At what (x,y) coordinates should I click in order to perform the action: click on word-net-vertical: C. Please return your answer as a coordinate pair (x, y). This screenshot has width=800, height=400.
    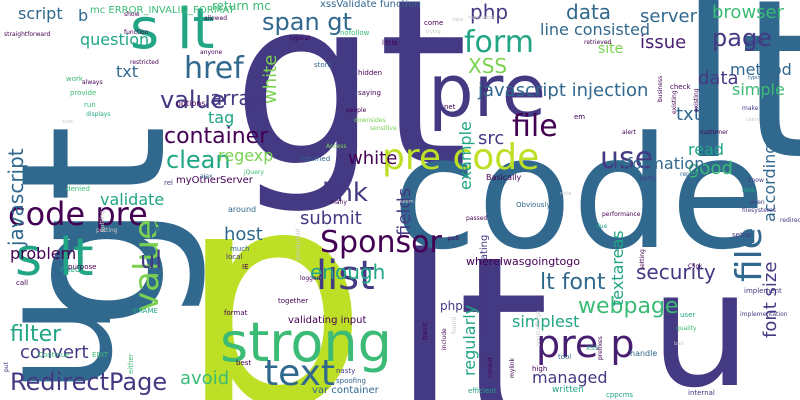
    Looking at the image, I should click on (486, 89).